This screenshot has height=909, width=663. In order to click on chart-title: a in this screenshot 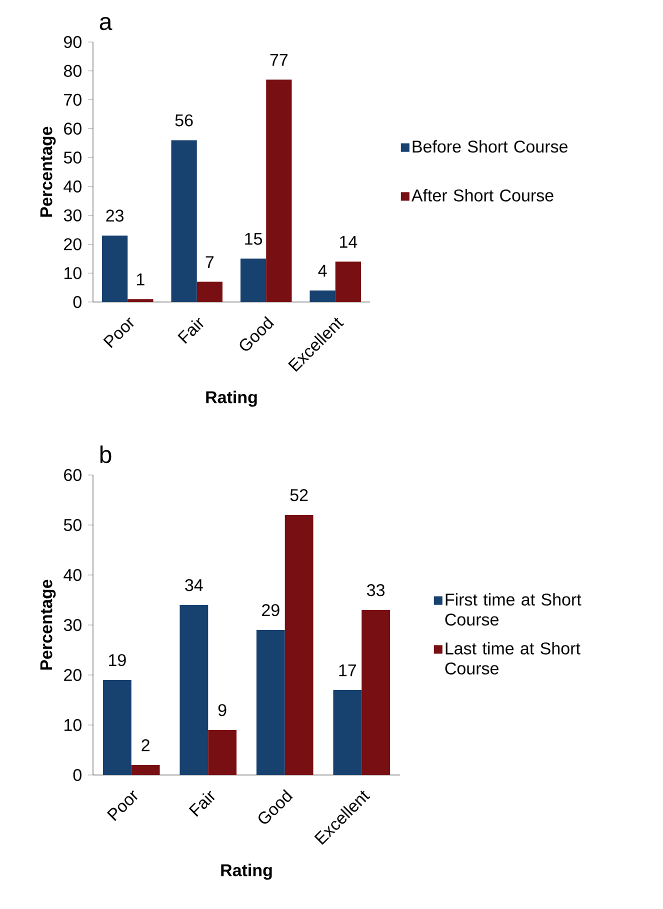, I will do `click(106, 23)`.